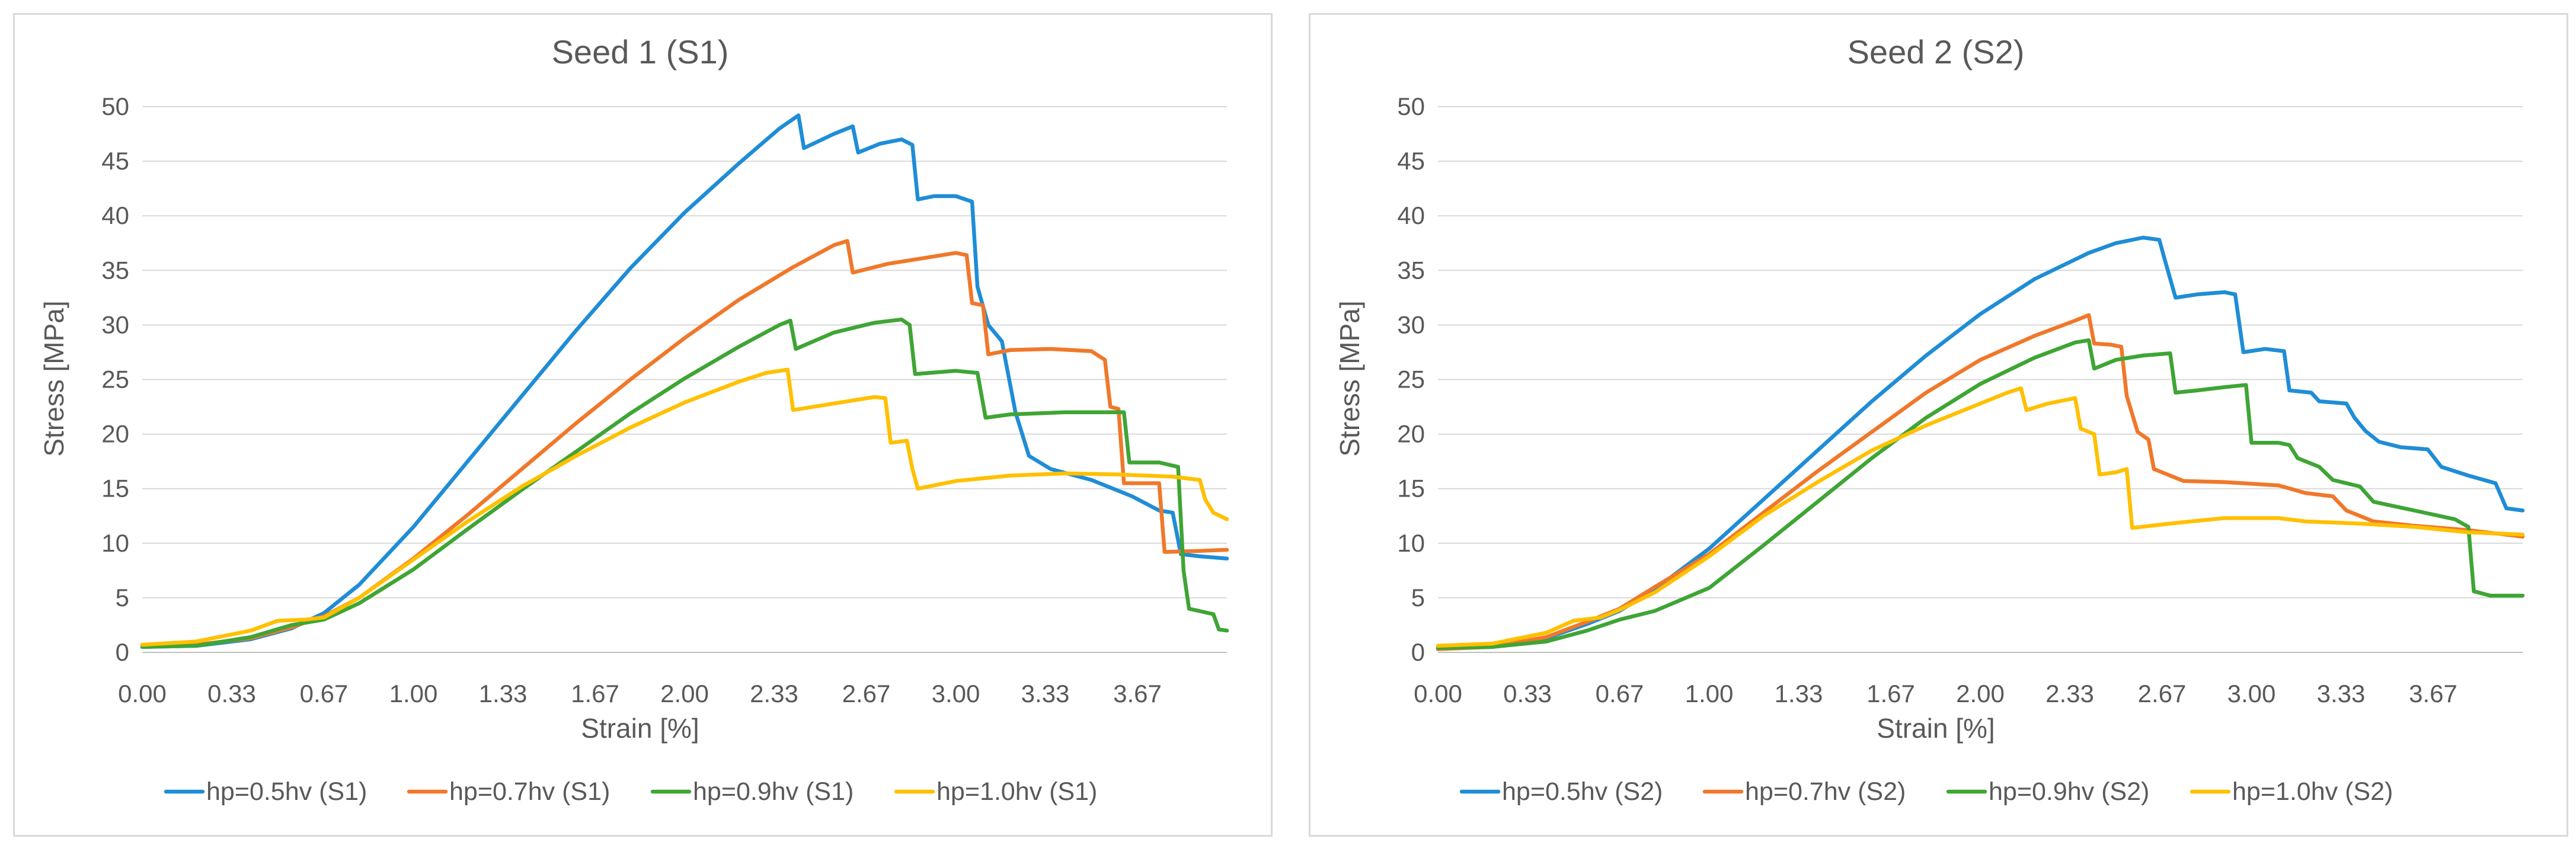 Image resolution: width=2576 pixels, height=858 pixels. What do you see at coordinates (773, 791) in the screenshot?
I see `legend-entry: hp=0.9hv (S1)` at bounding box center [773, 791].